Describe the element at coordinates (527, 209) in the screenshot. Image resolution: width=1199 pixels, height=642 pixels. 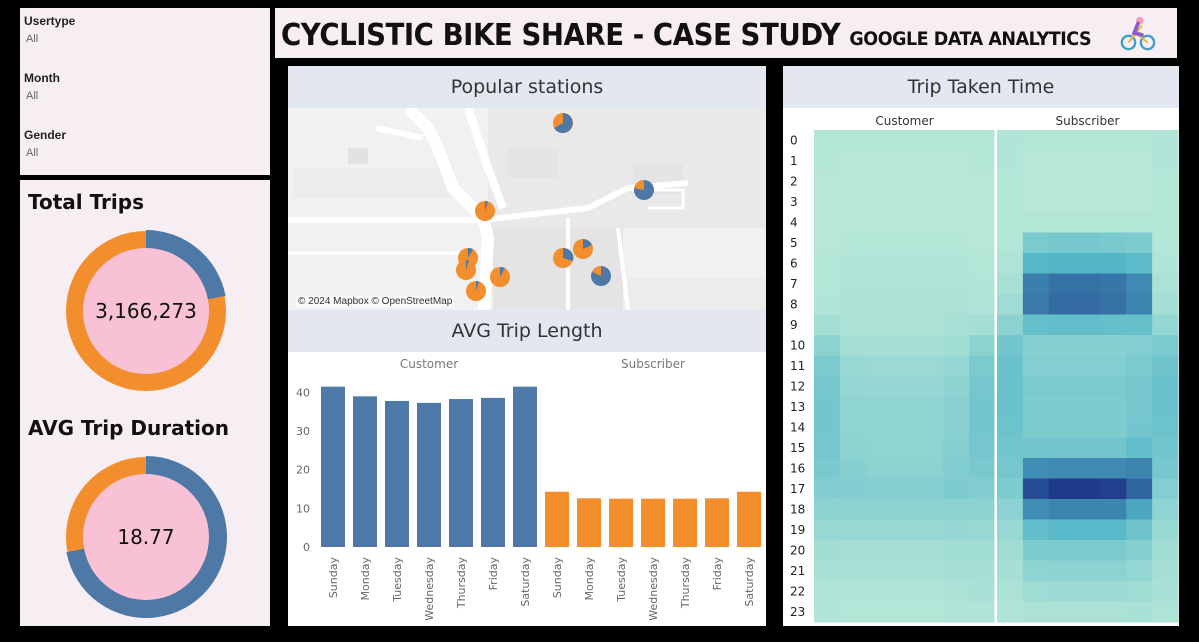
I see `stations-map: © 2024 Mapbox © OpenStreetMap` at that location.